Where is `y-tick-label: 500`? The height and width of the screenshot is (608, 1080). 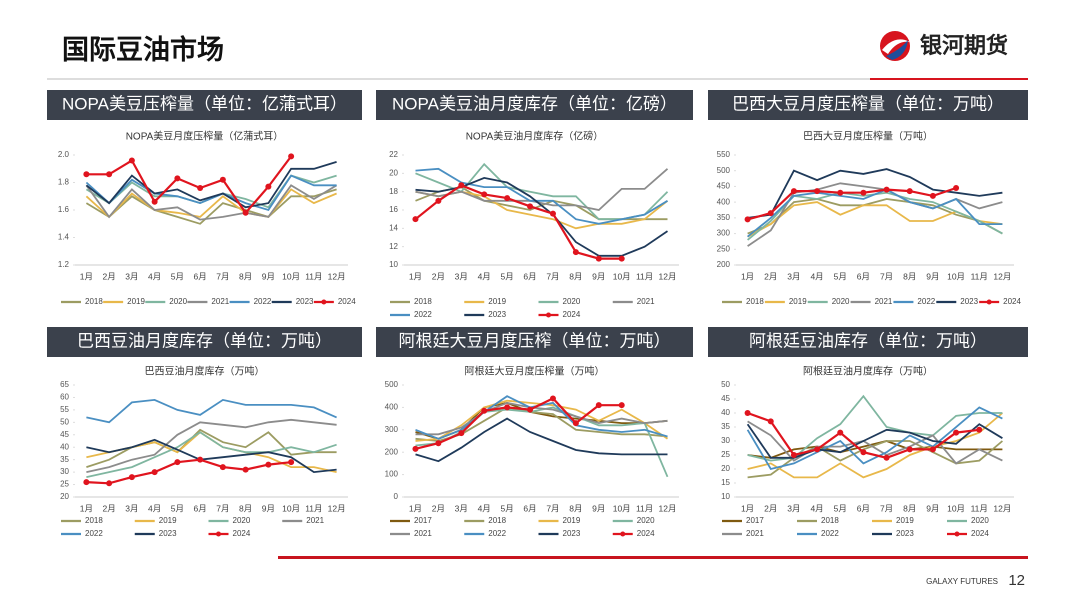 y-tick-label: 500 is located at coordinates (724, 170).